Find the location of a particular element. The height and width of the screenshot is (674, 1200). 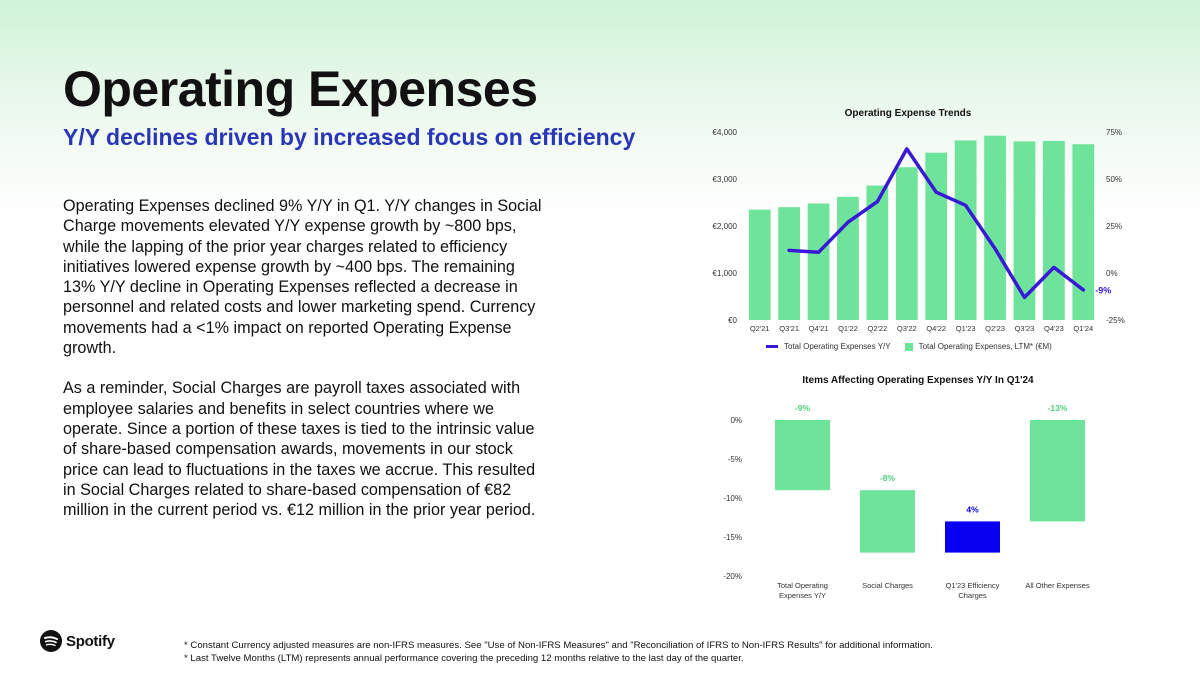

legend-bar-swatch is located at coordinates (908, 346).